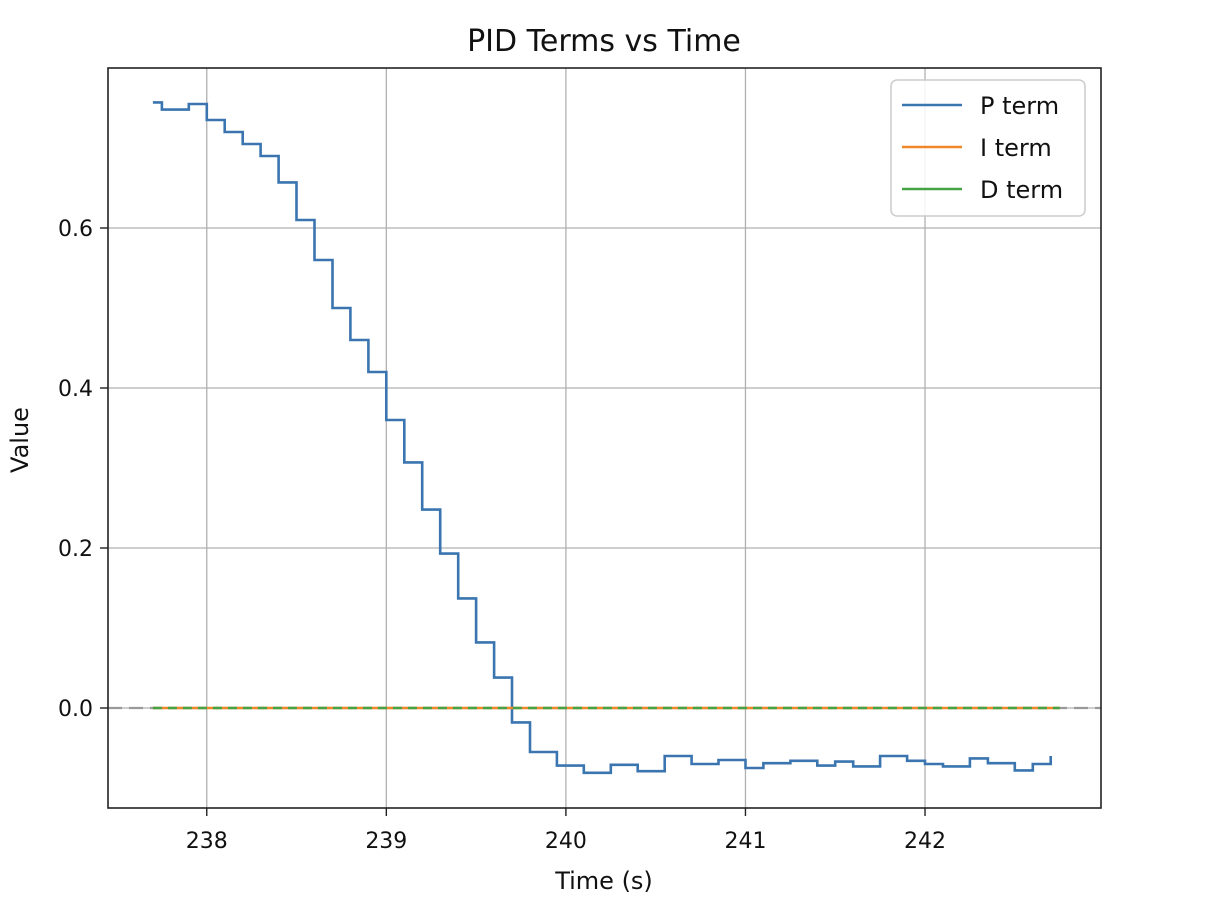 This screenshot has height=912, width=1210. What do you see at coordinates (925, 841) in the screenshot?
I see `x-tick-label: 242` at bounding box center [925, 841].